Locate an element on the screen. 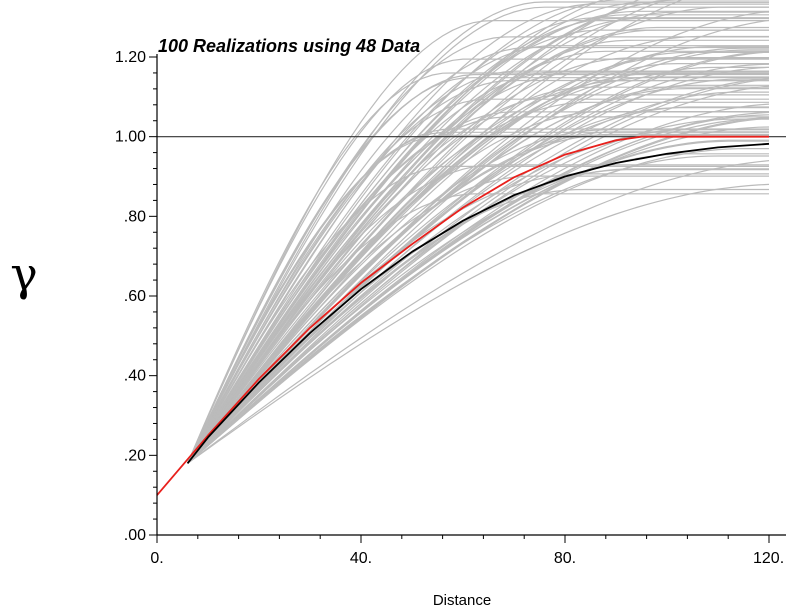 This screenshot has width=786, height=611. y-tick-label: .20 is located at coordinates (135, 455).